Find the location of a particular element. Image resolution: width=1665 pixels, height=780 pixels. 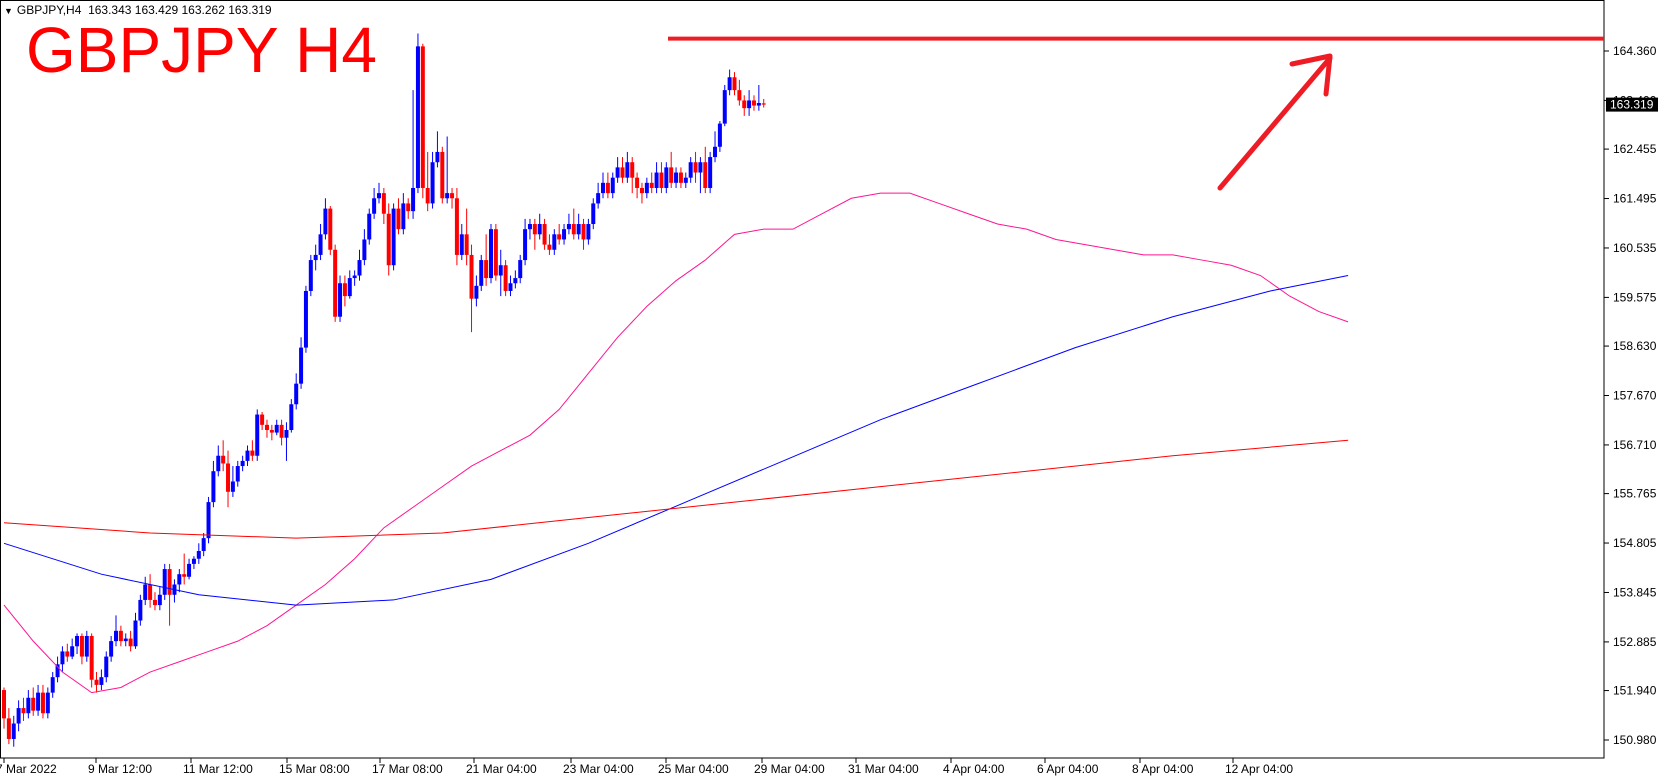

x-tick-label: 31 Mar 04:00 is located at coordinates (883, 769).